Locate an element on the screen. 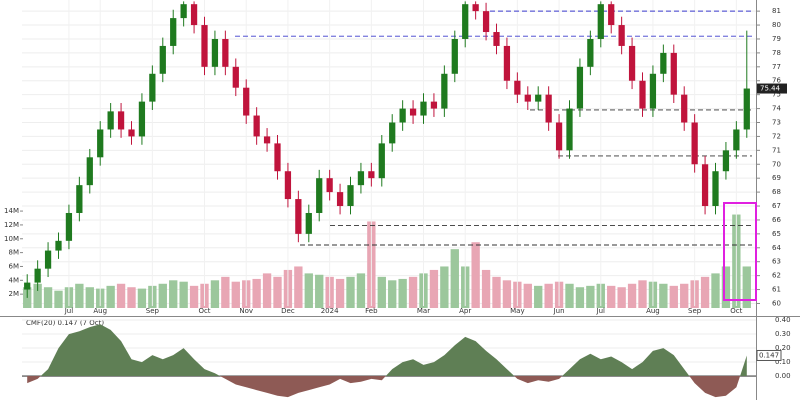  y-tick-label: 78 is located at coordinates (776, 53).